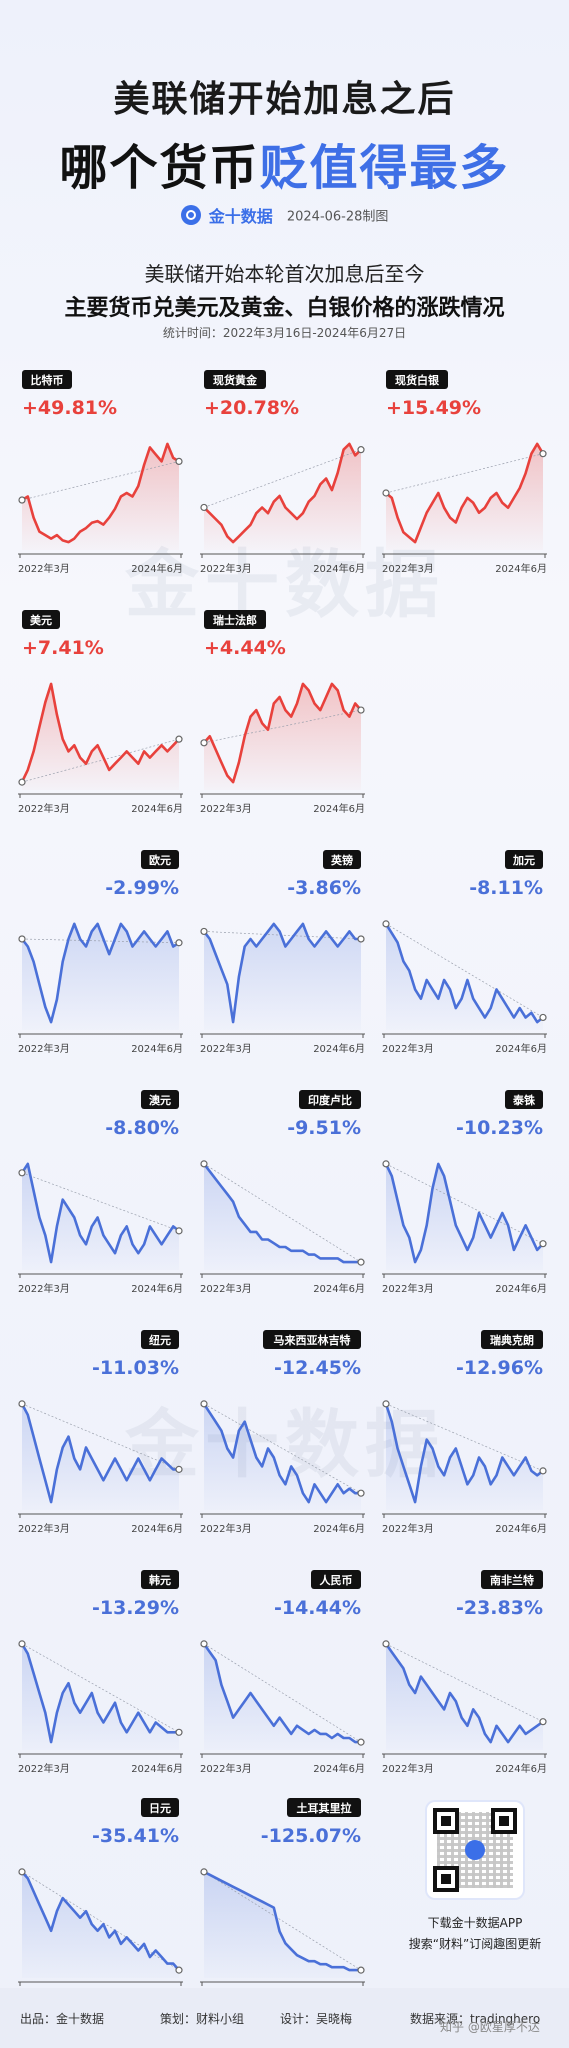 The image size is (569, 2048). I want to click on series-name: 欧元, so click(160, 860).